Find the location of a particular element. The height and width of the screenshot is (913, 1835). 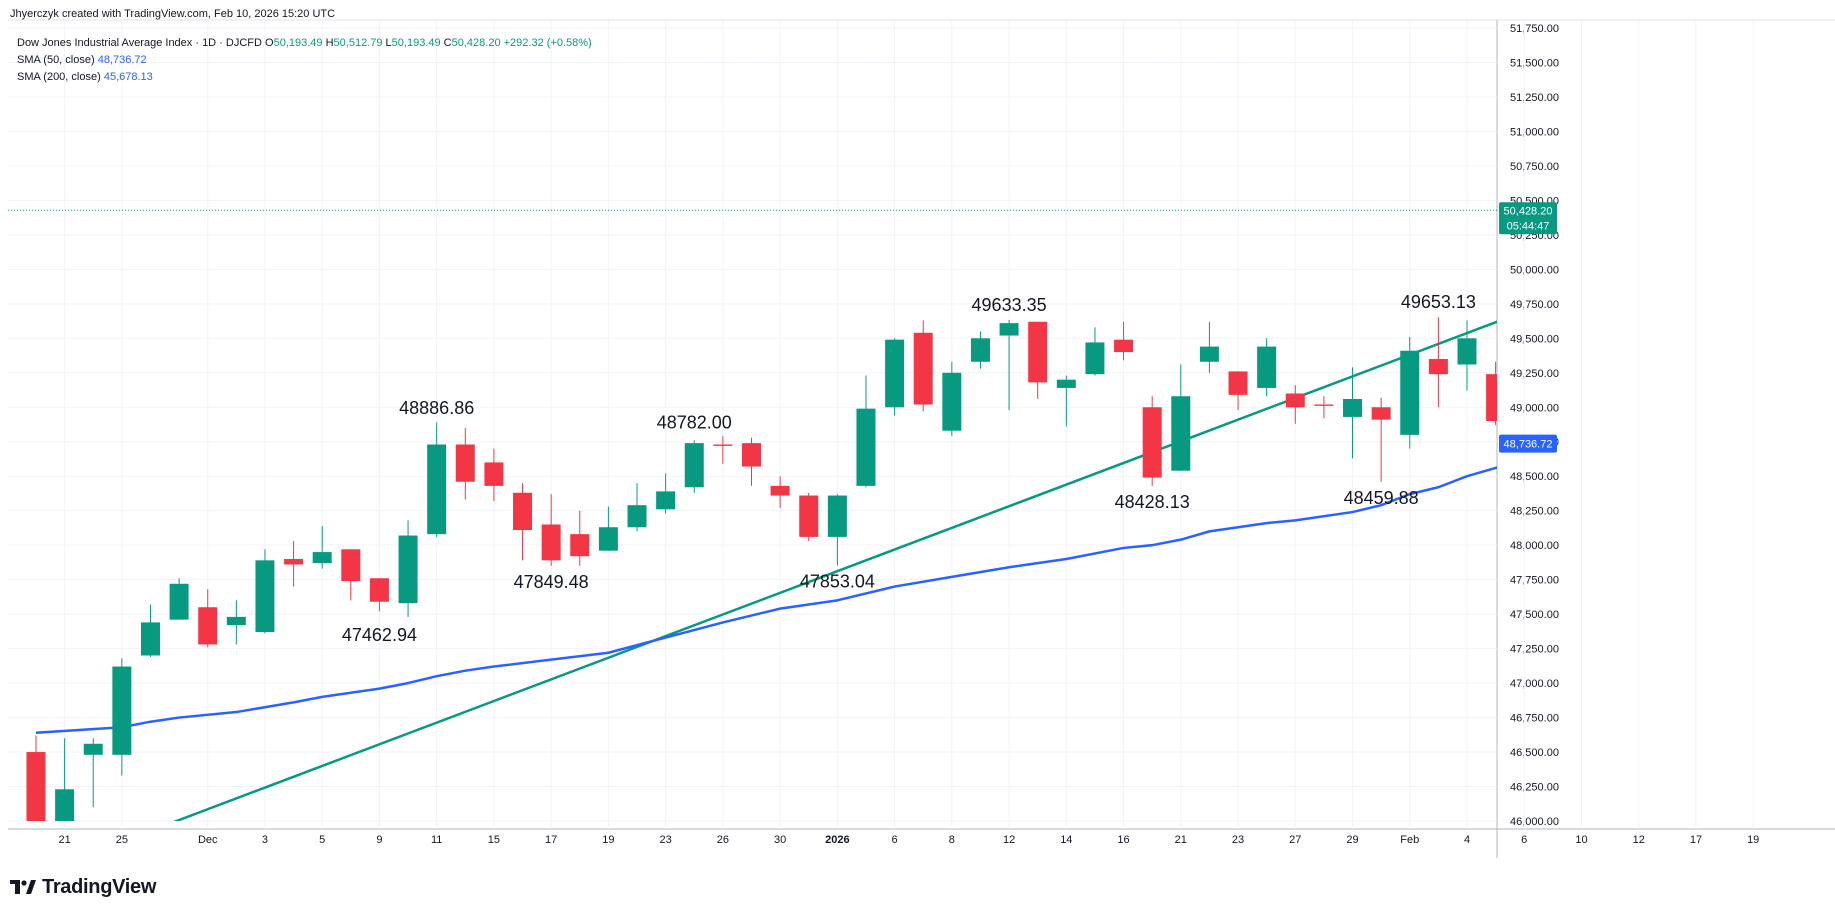

tradingview-logo-icon is located at coordinates (23, 886).